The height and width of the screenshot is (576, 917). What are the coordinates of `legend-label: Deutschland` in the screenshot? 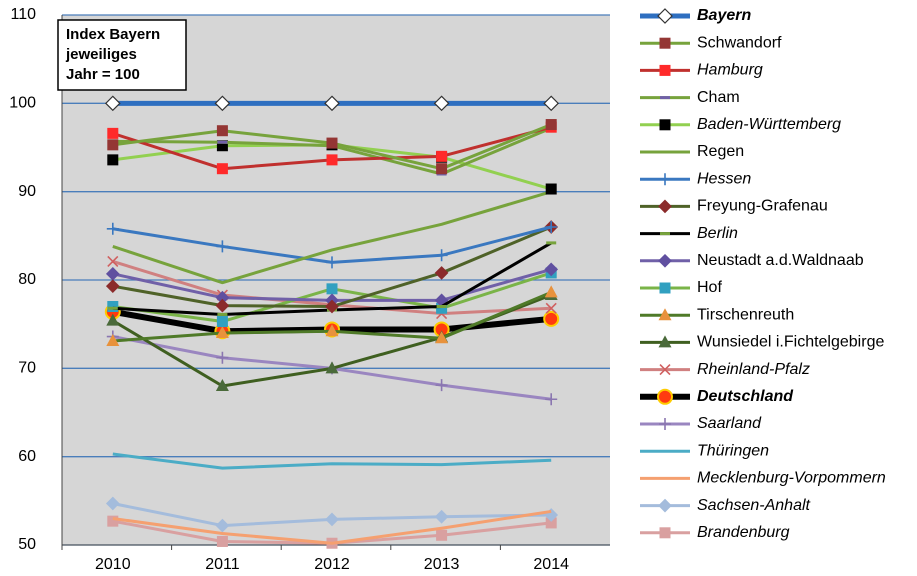 It's located at (745, 396).